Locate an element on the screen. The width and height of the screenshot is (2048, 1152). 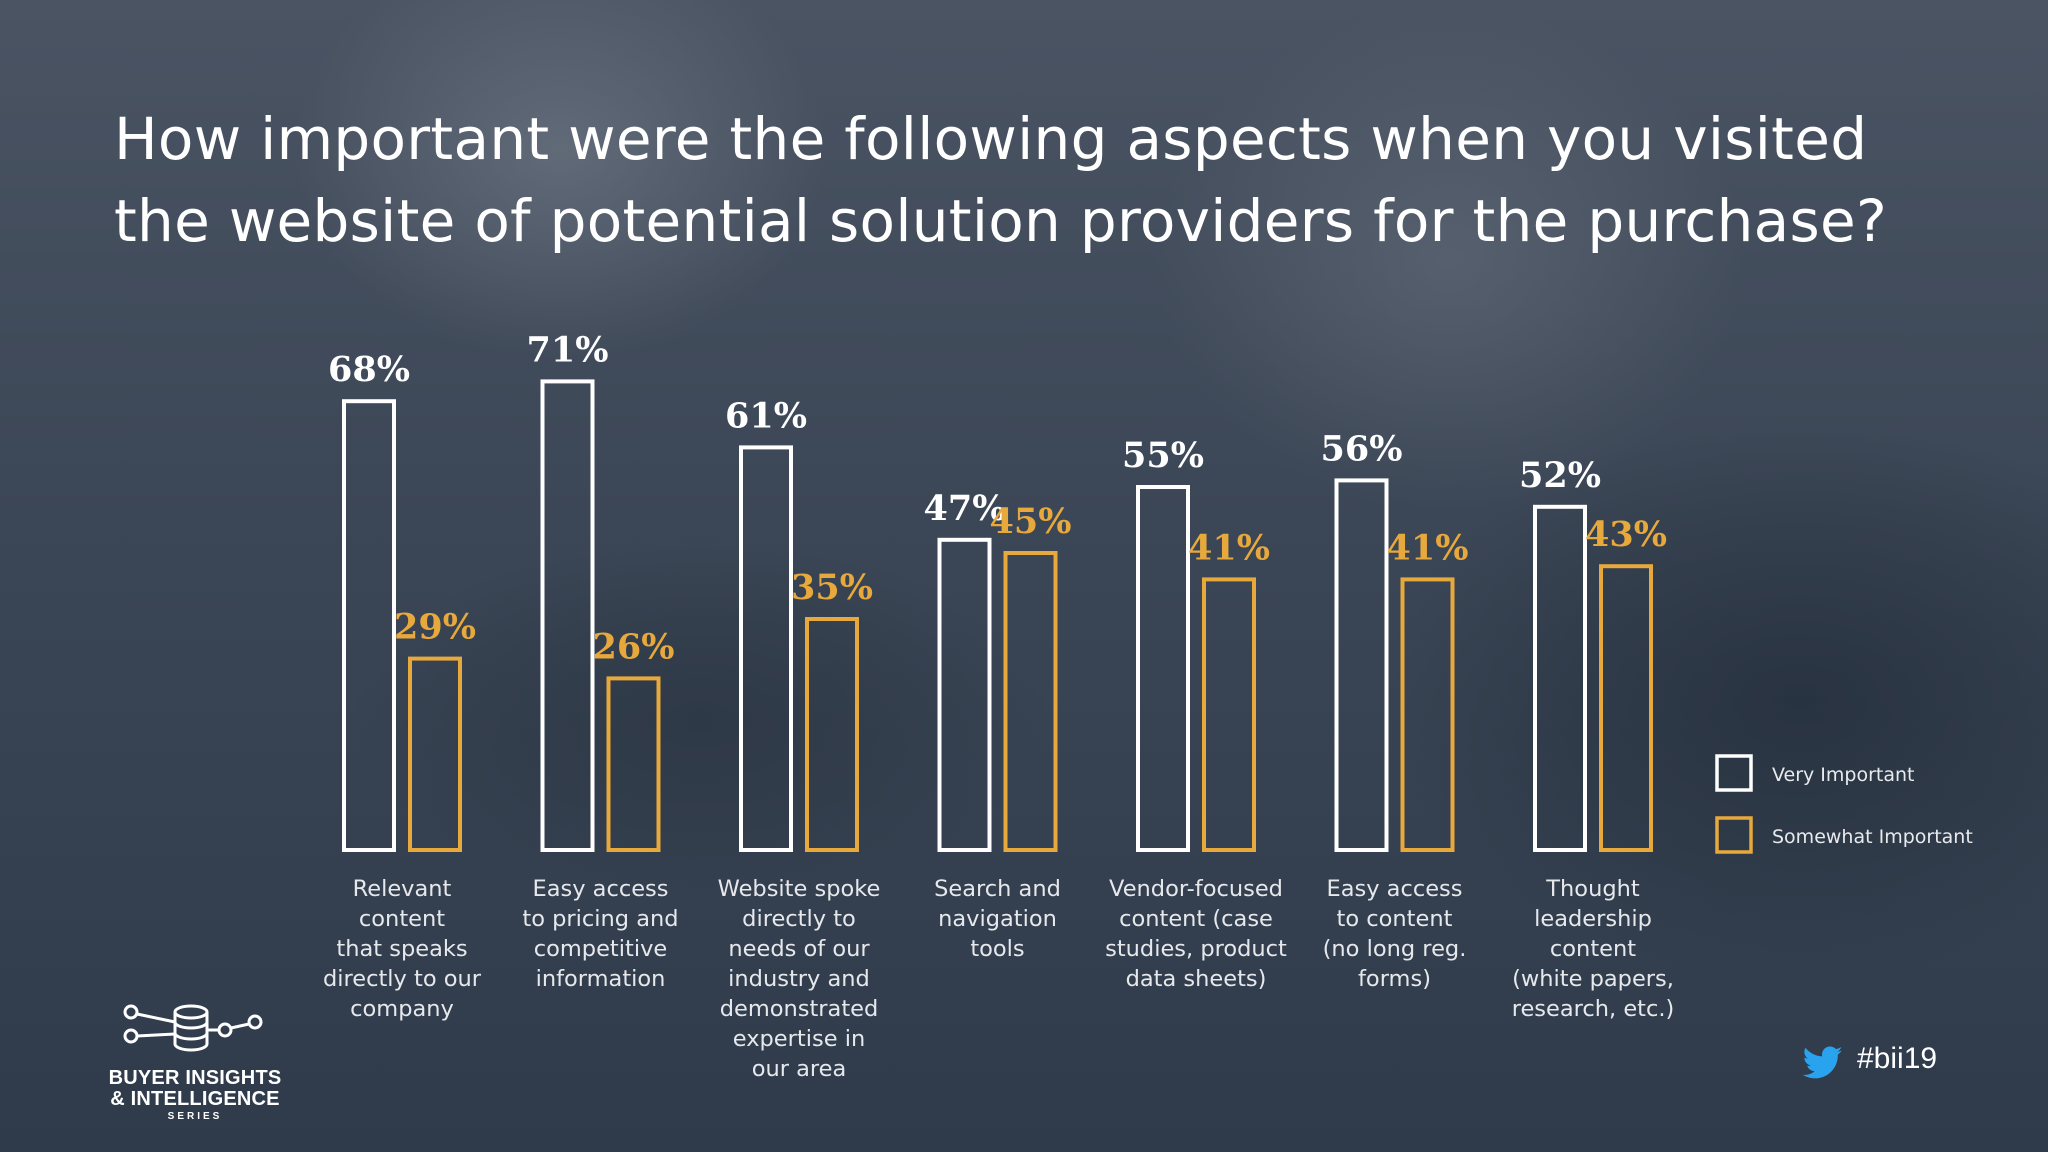
category-label-line: (no long reg. is located at coordinates (1395, 949).